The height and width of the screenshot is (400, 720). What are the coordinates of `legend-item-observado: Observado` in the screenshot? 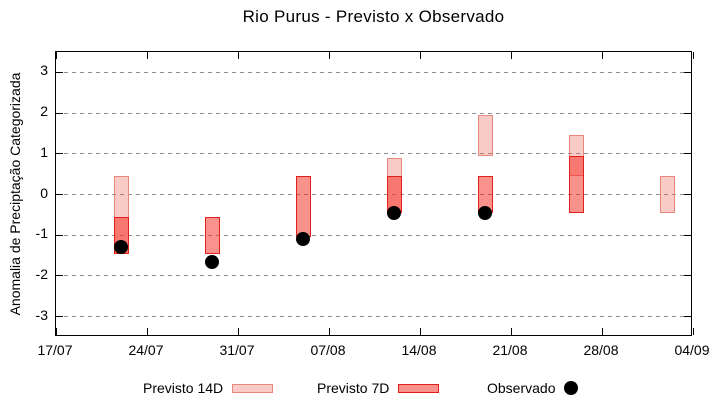 It's located at (533, 388).